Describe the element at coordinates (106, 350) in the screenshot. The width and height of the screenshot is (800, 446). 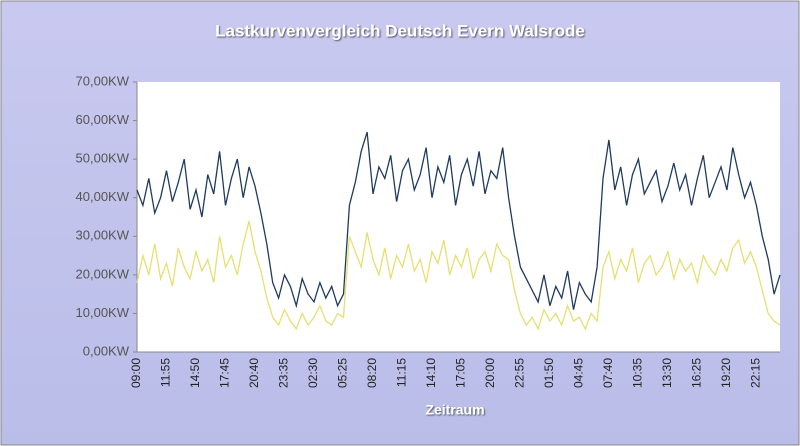
I see `y-tick-label: 0,00KW` at that location.